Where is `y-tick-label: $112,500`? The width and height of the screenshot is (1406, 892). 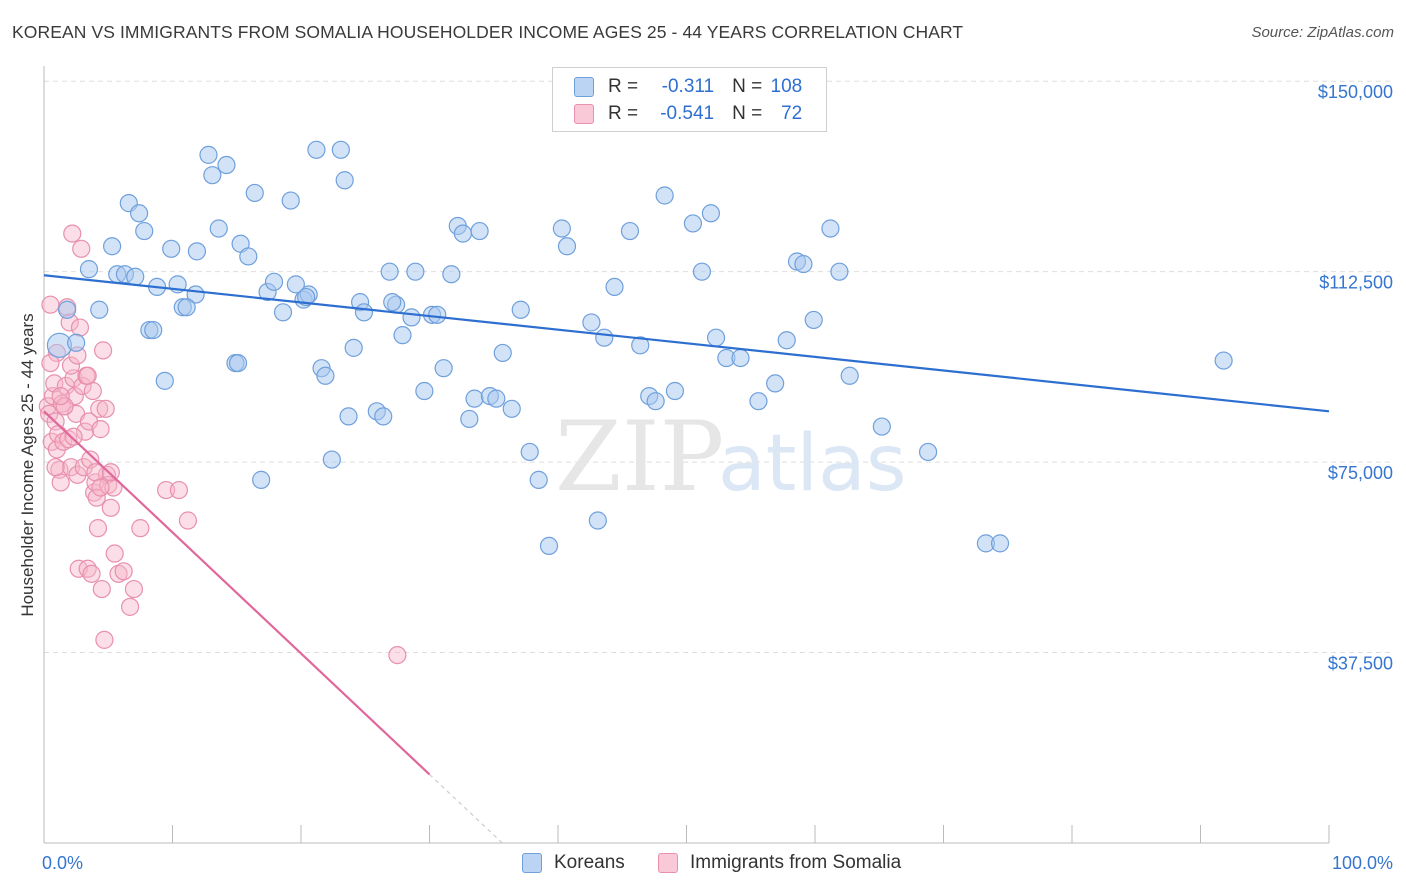
y-tick-label: $112,500 is located at coordinates (1356, 283).